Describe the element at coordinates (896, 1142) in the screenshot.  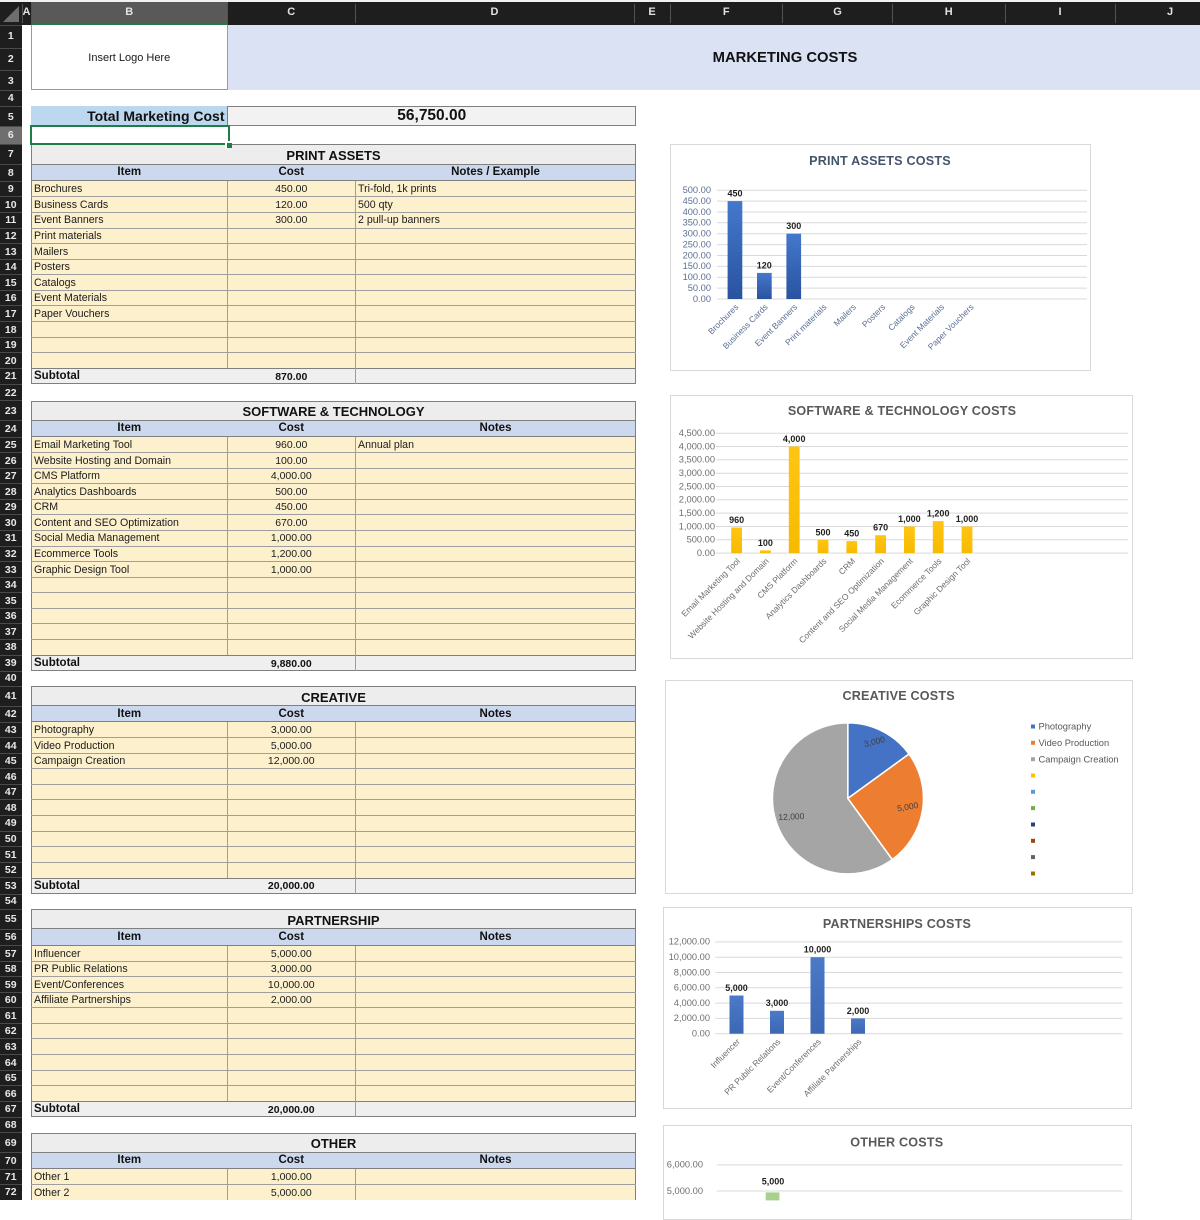
I see `svg-text: OTHER COSTS` at that location.